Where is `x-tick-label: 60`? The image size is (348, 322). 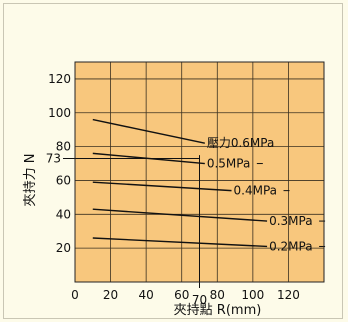 x-tick-label: 60 is located at coordinates (181, 295).